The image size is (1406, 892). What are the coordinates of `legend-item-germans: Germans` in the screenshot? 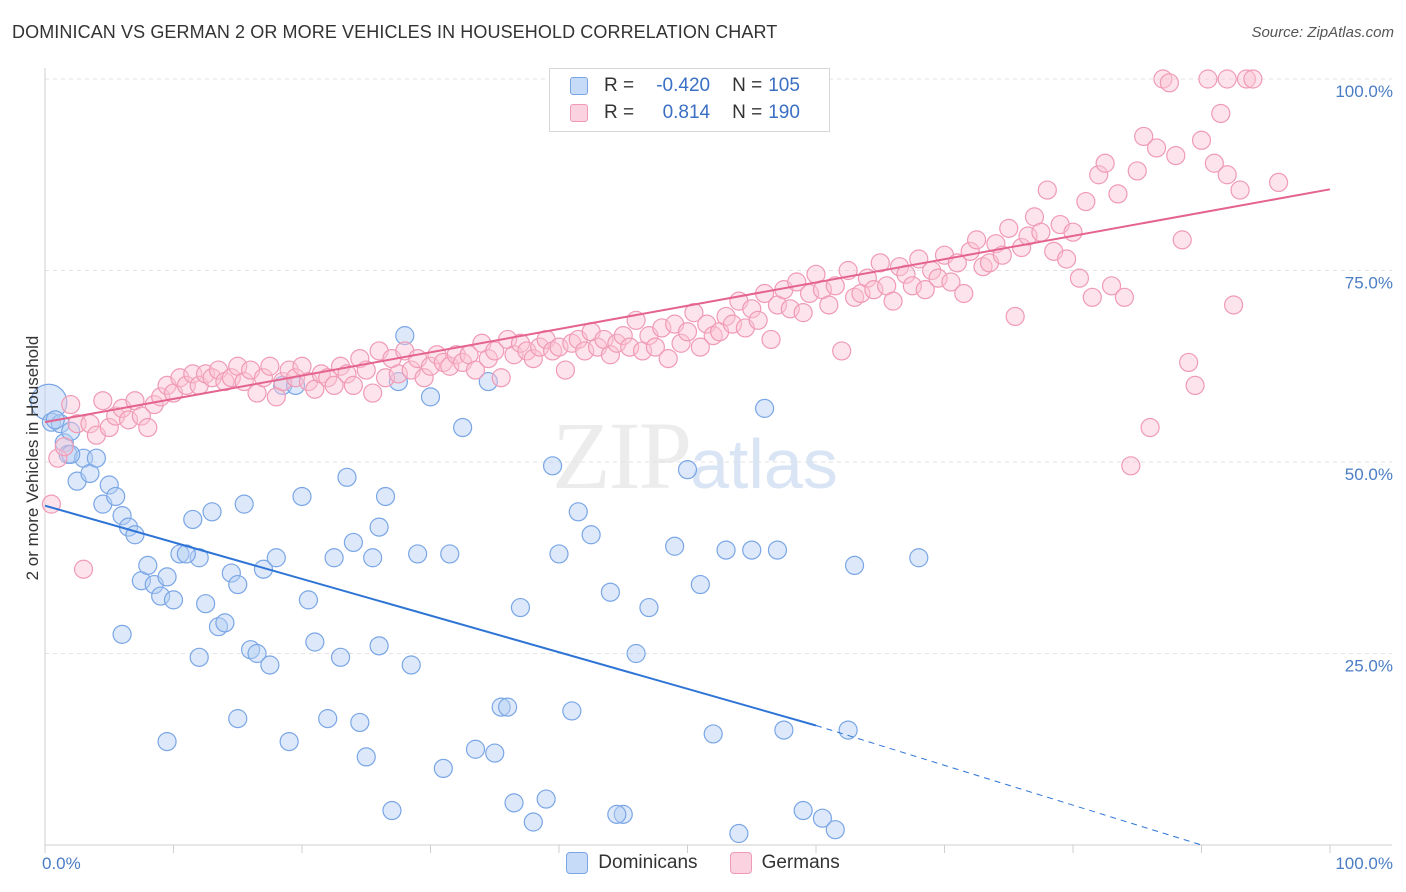 It's located at (784, 863).